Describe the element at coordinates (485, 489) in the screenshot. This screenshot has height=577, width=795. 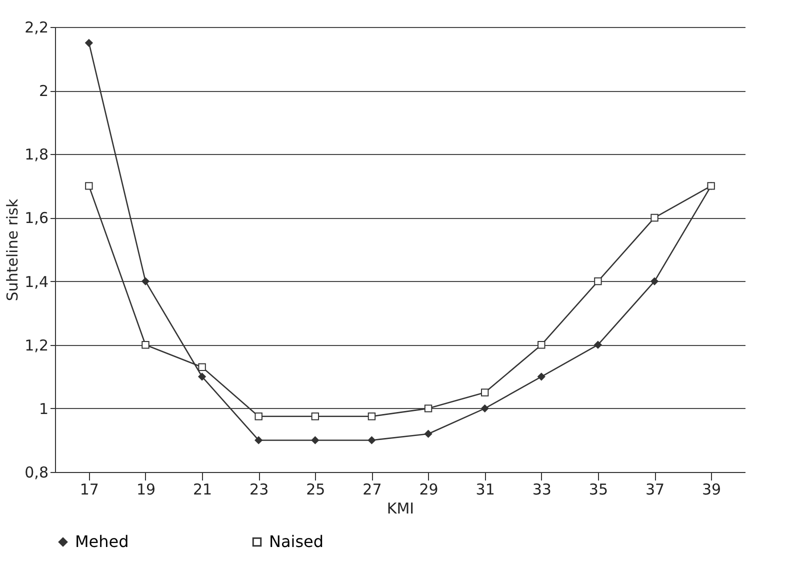
I see `x-tick-label: 31` at that location.